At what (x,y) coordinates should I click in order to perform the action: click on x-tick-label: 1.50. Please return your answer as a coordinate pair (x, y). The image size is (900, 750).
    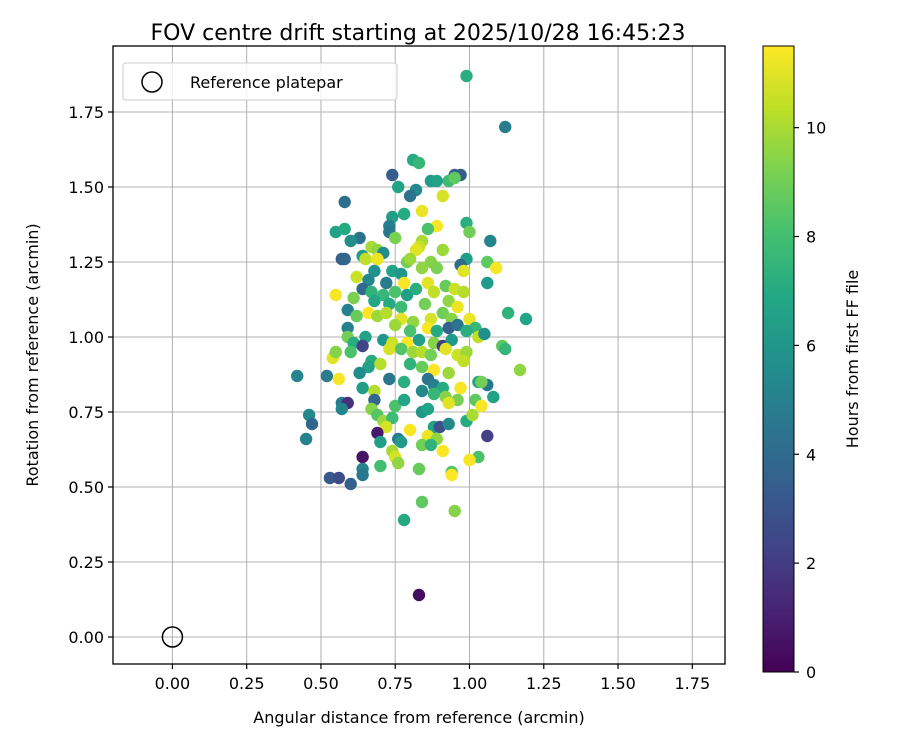
    Looking at the image, I should click on (618, 683).